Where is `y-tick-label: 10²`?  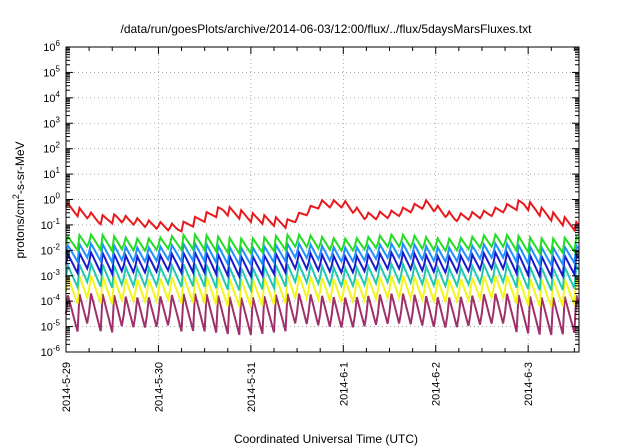 y-tick-label: 10² is located at coordinates (51, 148).